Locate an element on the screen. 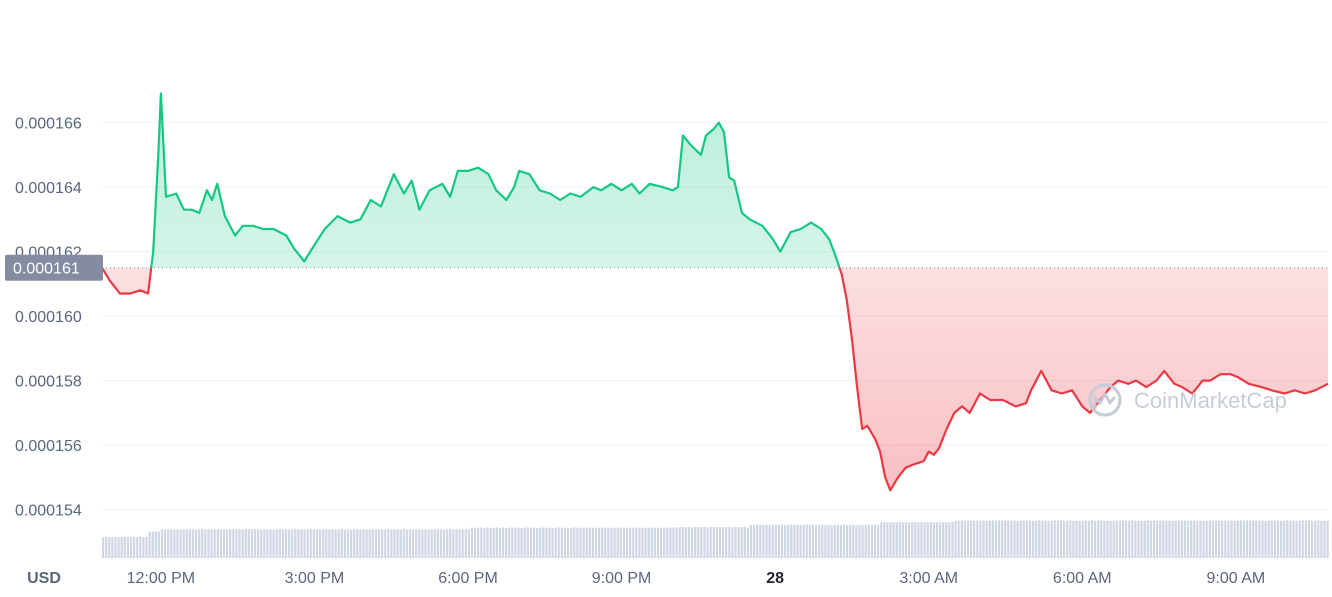 Image resolution: width=1332 pixels, height=597 pixels. y-tick-label: 0.000164 is located at coordinates (48, 188).